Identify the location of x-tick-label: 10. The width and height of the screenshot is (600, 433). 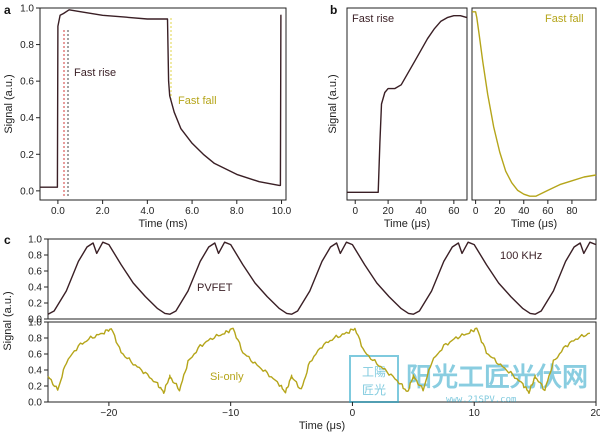
(475, 413).